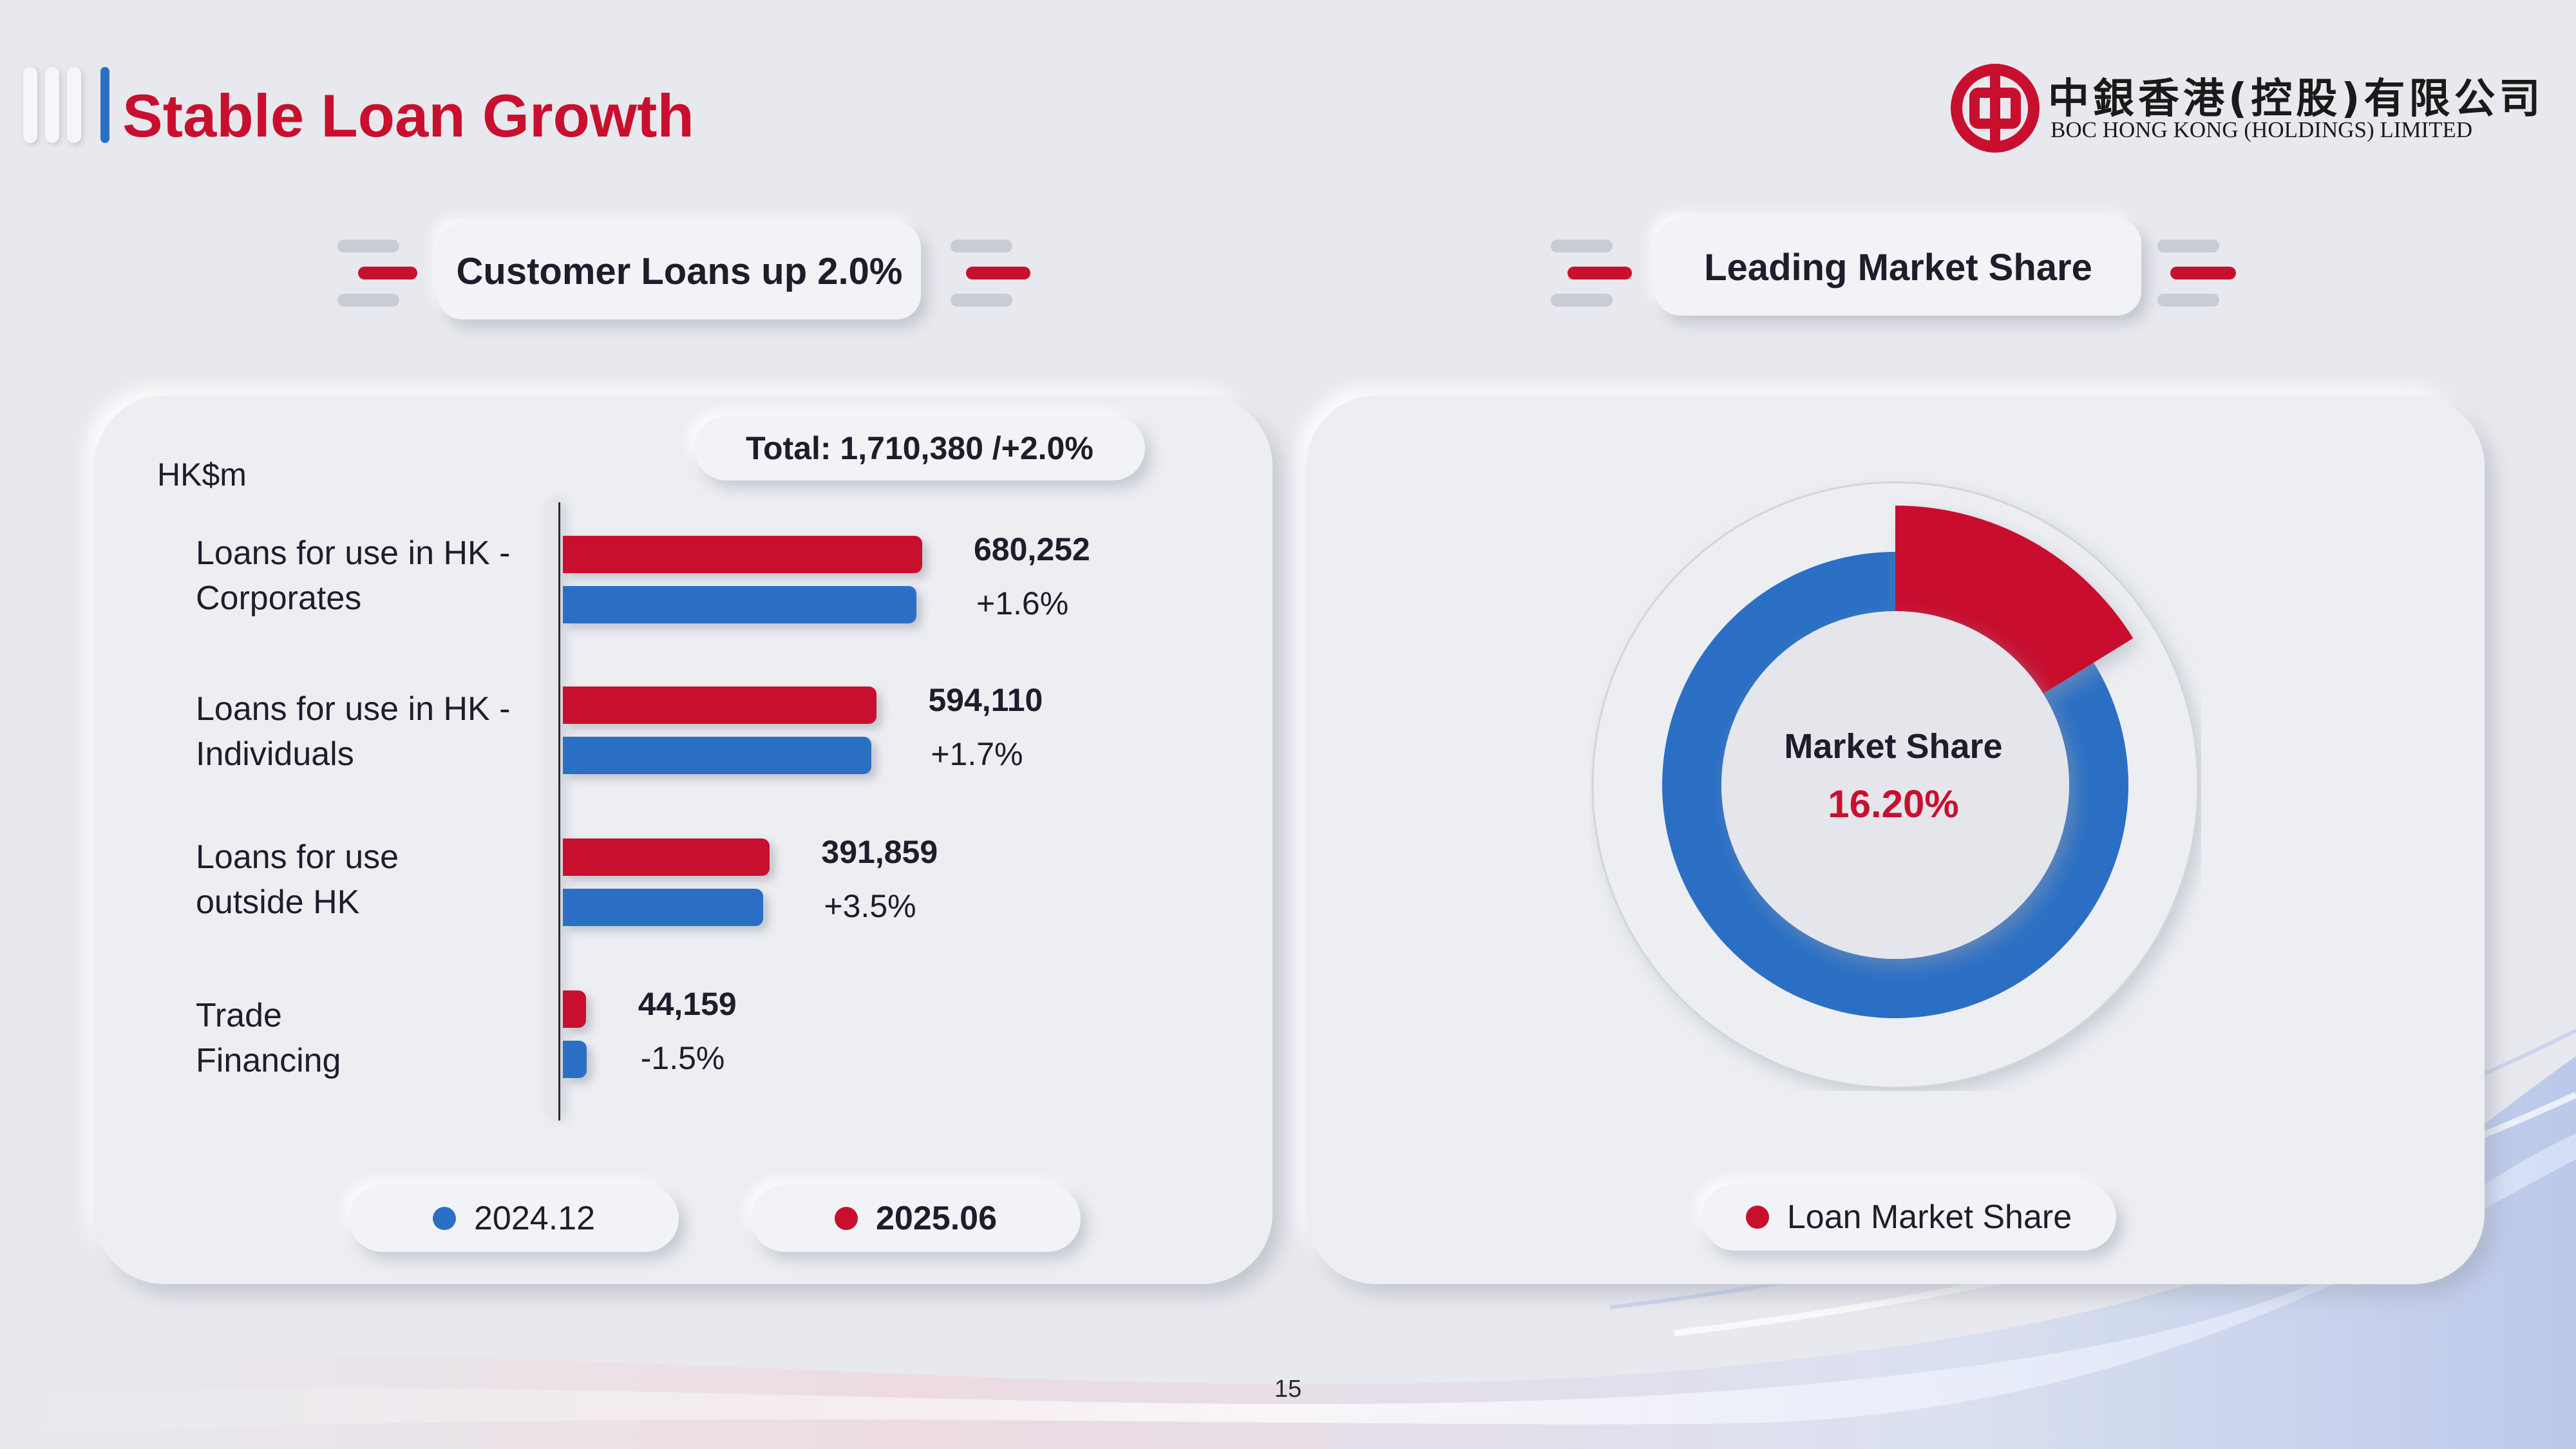  I want to click on legend-item-2024-12: 2024.12, so click(514, 1219).